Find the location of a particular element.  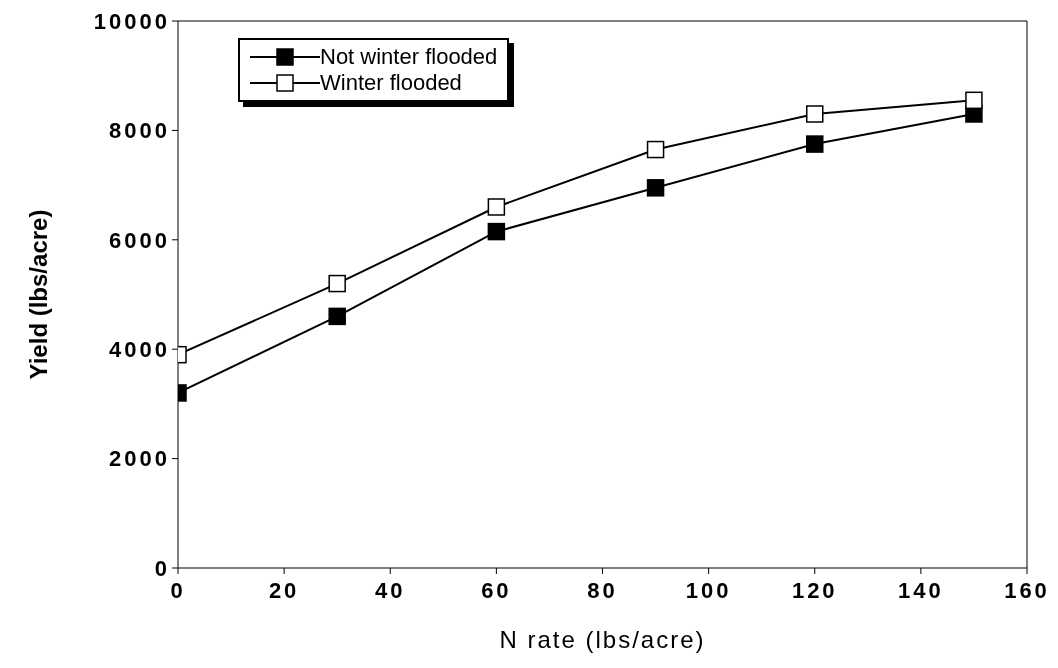

x-axis-title: N rate (lbs/acre) is located at coordinates (602, 639).